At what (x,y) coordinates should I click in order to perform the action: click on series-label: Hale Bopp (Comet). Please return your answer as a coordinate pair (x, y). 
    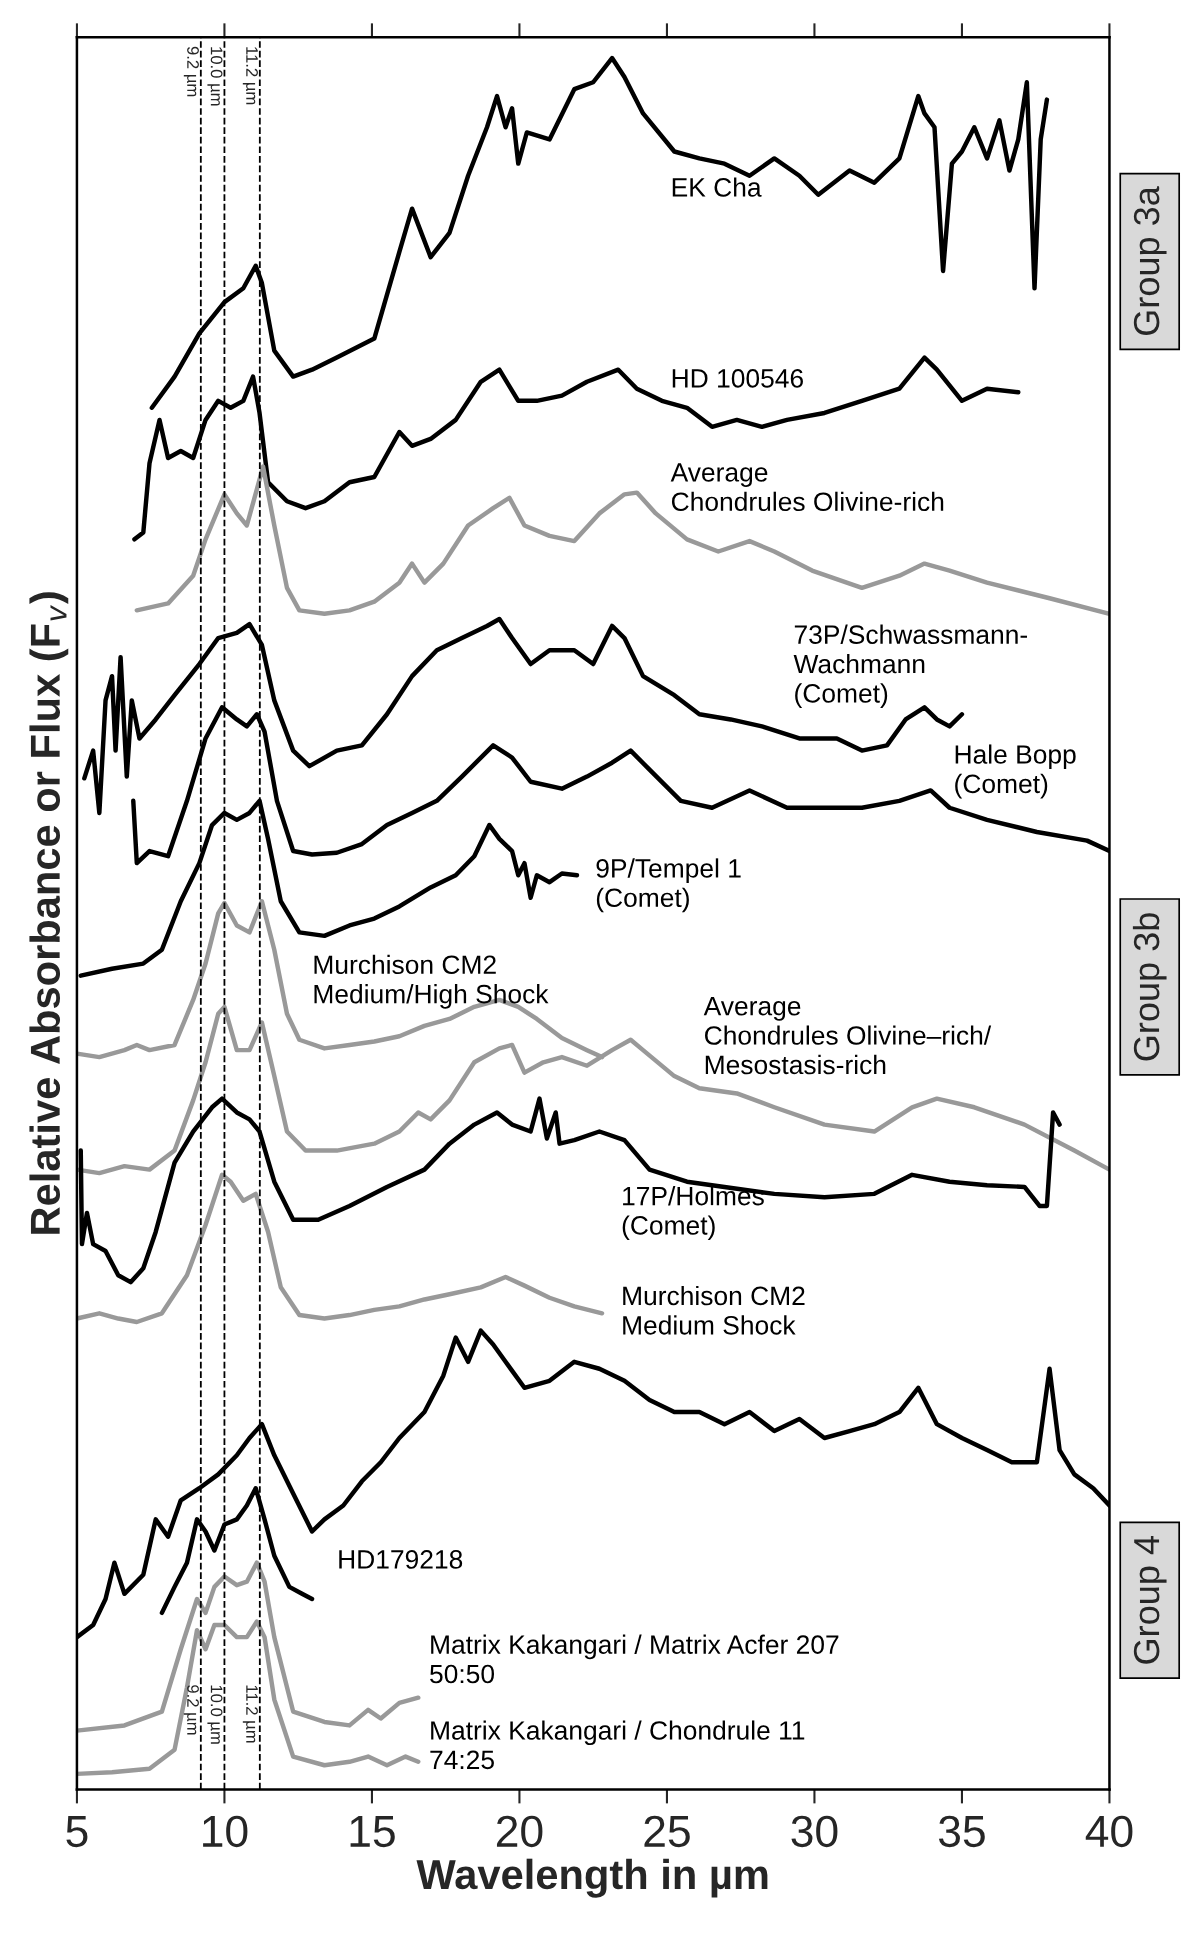
    Looking at the image, I should click on (1015, 771).